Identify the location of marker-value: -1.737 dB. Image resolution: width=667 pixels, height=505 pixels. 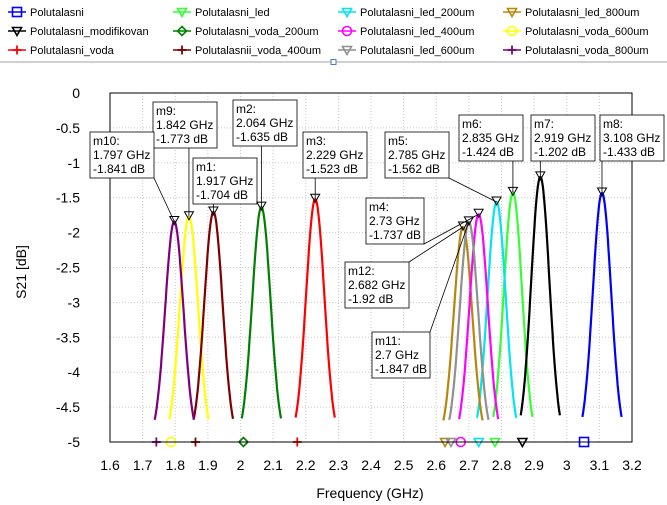
(395, 235).